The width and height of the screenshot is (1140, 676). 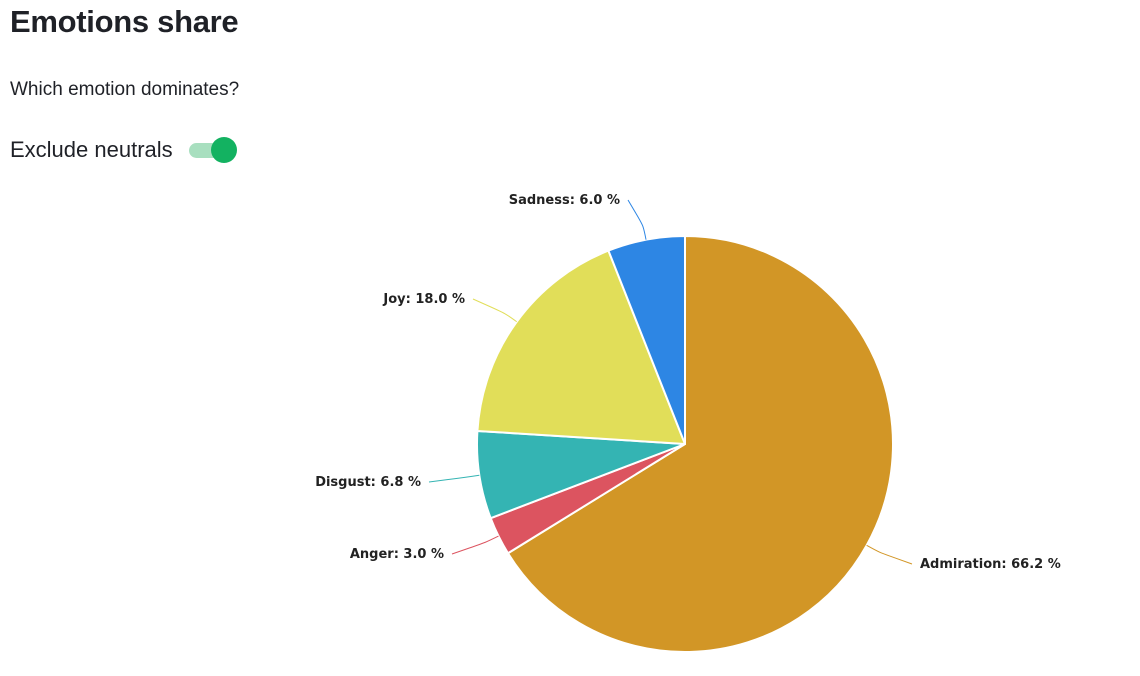 I want to click on data-label-disgust: Disgust: 6.8 %, so click(x=368, y=482).